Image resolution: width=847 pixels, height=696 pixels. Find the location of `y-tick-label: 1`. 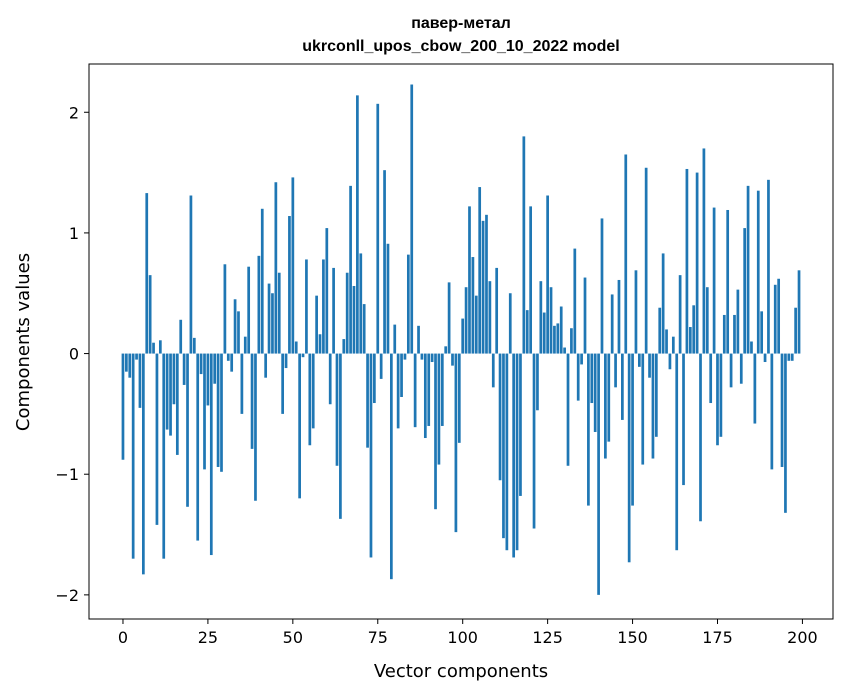

y-tick-label: 1 is located at coordinates (74, 233).